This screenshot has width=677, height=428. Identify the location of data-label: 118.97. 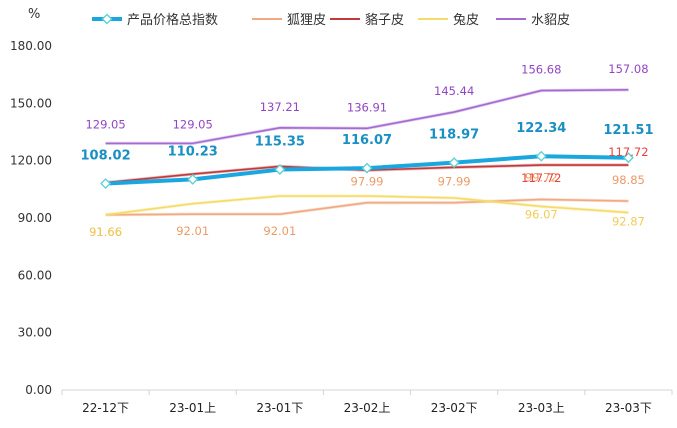
(454, 135).